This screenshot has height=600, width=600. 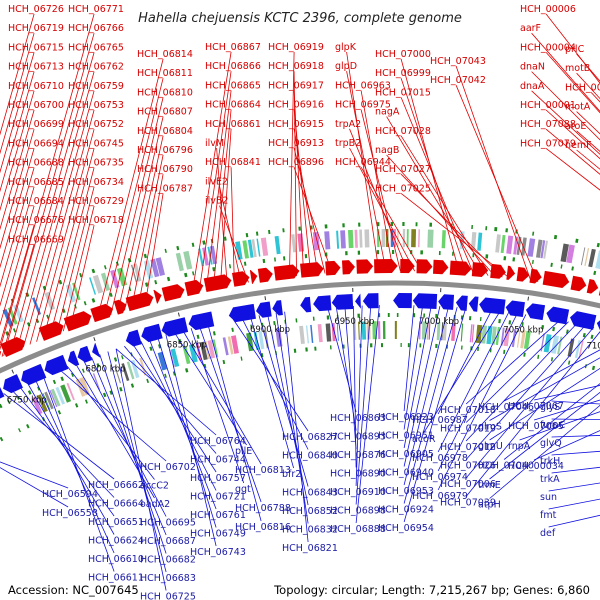 I want to click on top-gene-label: HCH_06918, so click(x=296, y=66).